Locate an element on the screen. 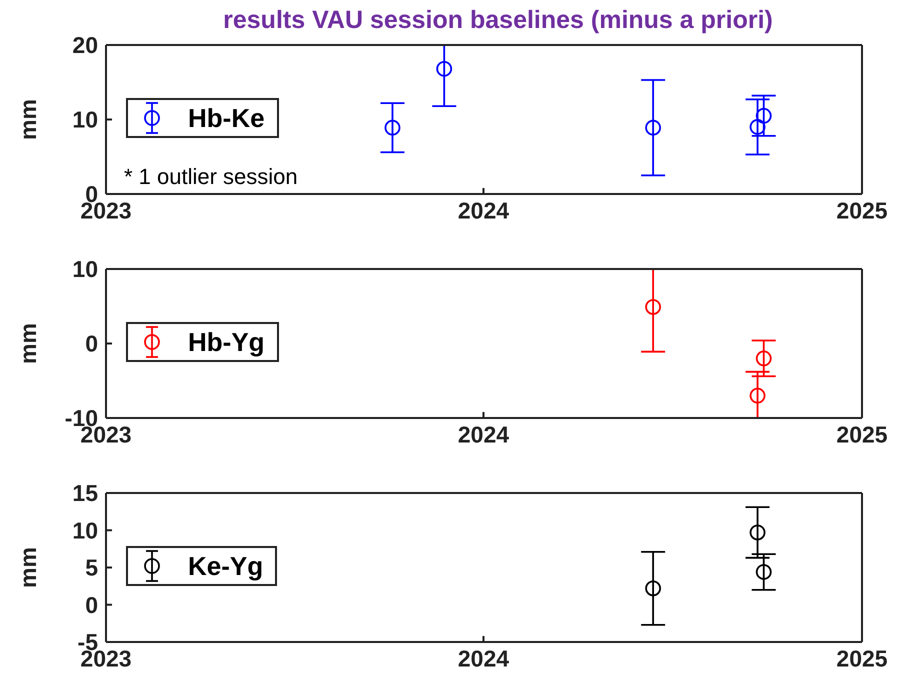 This screenshot has width=920, height=689. y-tick-label: 15 is located at coordinates (85, 493).